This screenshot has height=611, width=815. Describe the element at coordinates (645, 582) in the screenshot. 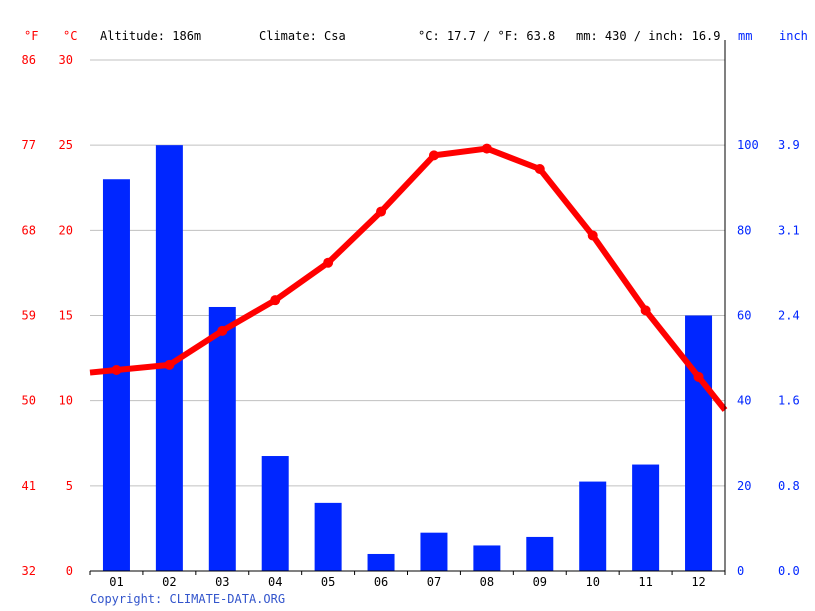

I see `month-tick-label: 11` at that location.